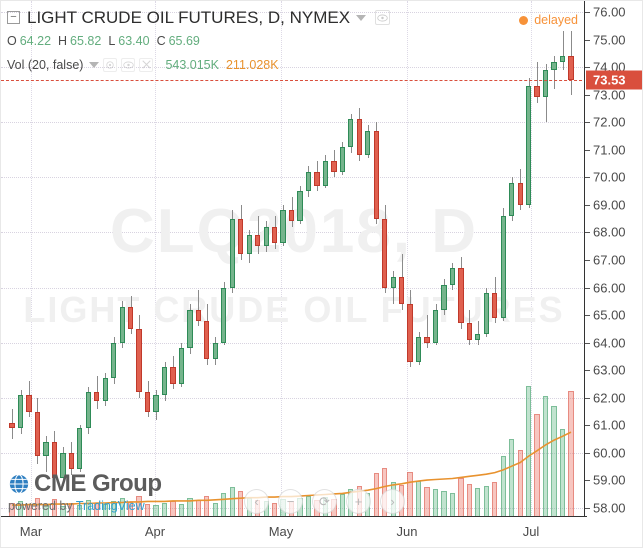  I want to click on price-tick-label: 75.00, so click(609, 40).